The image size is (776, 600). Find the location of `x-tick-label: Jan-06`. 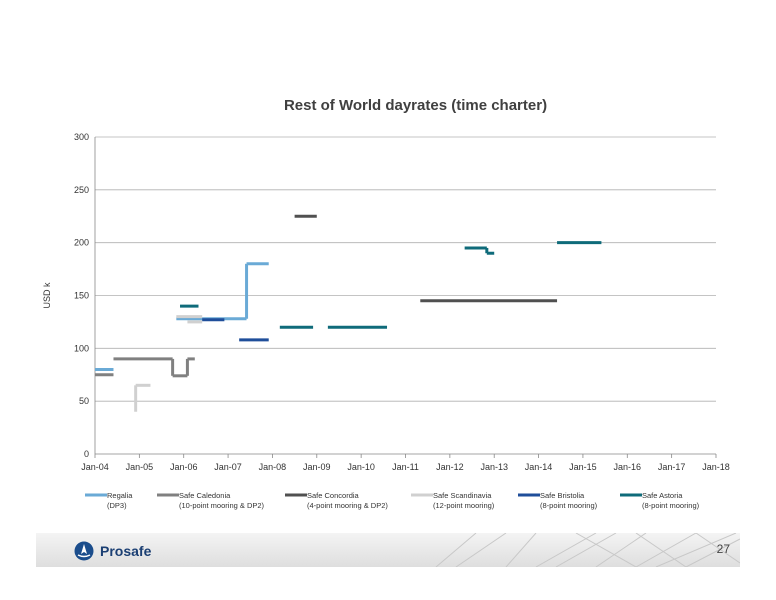

x-tick-label: Jan-06 is located at coordinates (184, 467).